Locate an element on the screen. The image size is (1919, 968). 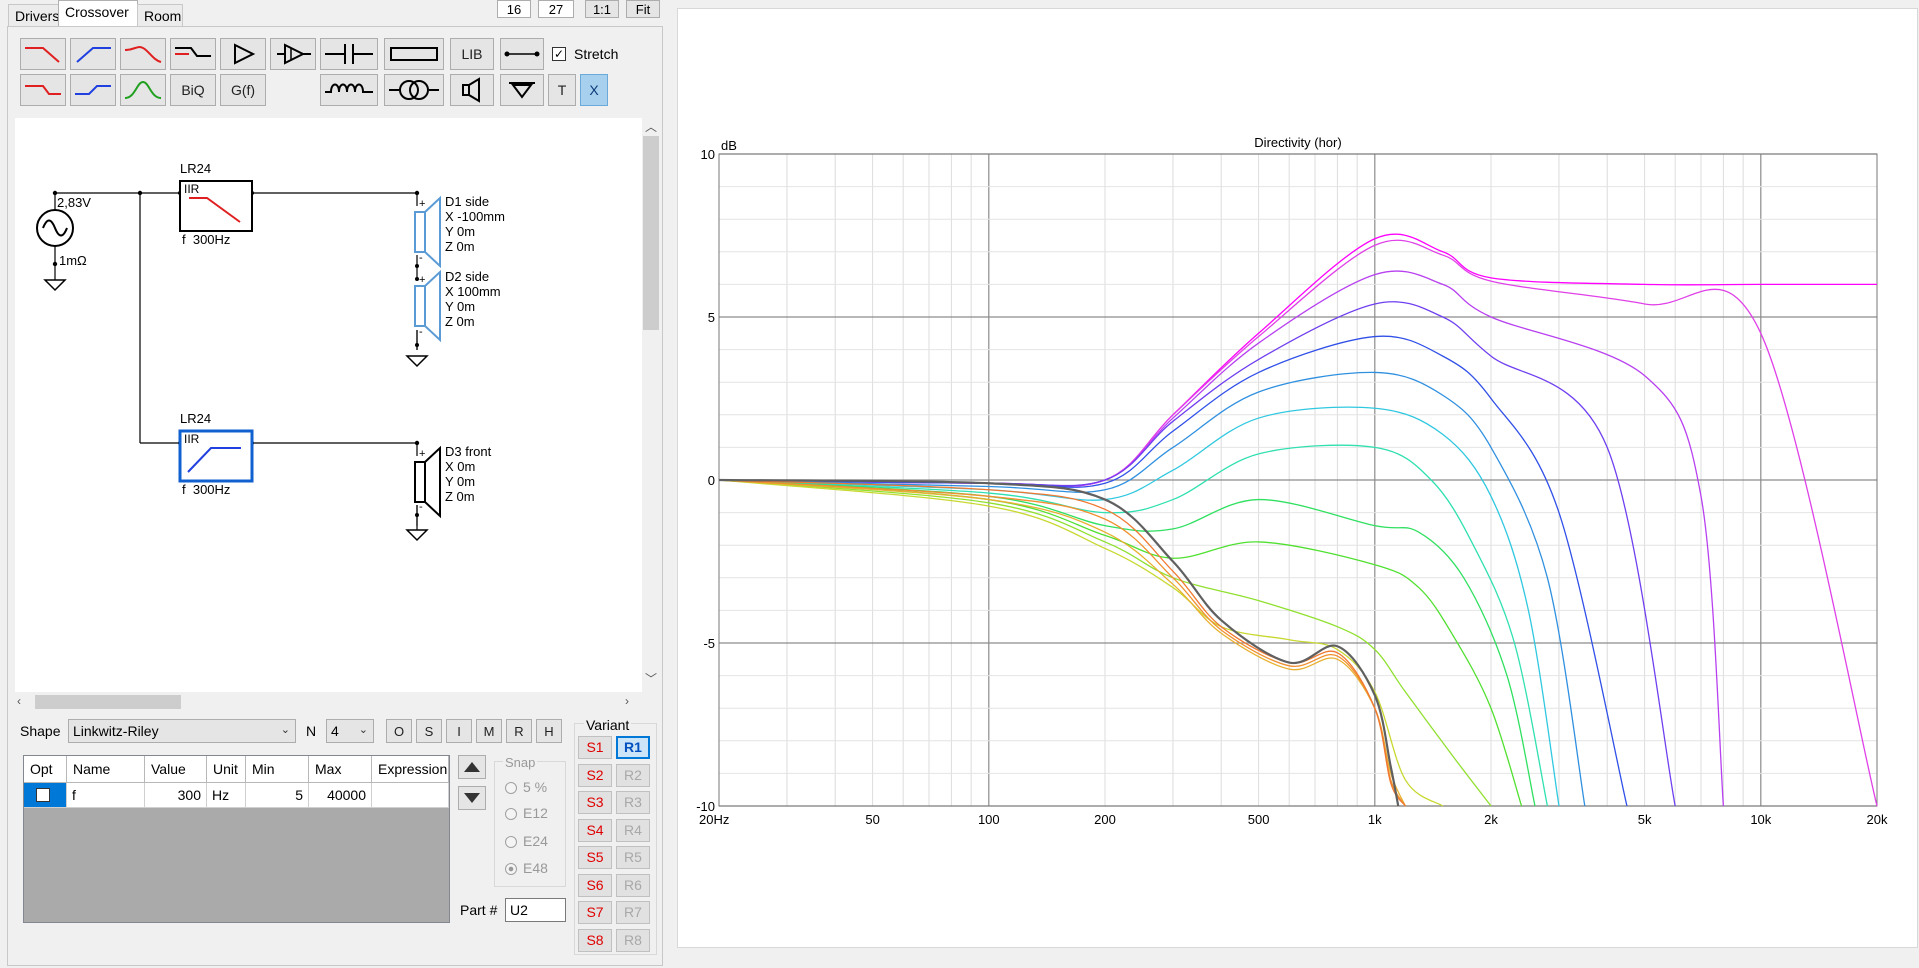
driver3-name: D3 front is located at coordinates (468, 451).